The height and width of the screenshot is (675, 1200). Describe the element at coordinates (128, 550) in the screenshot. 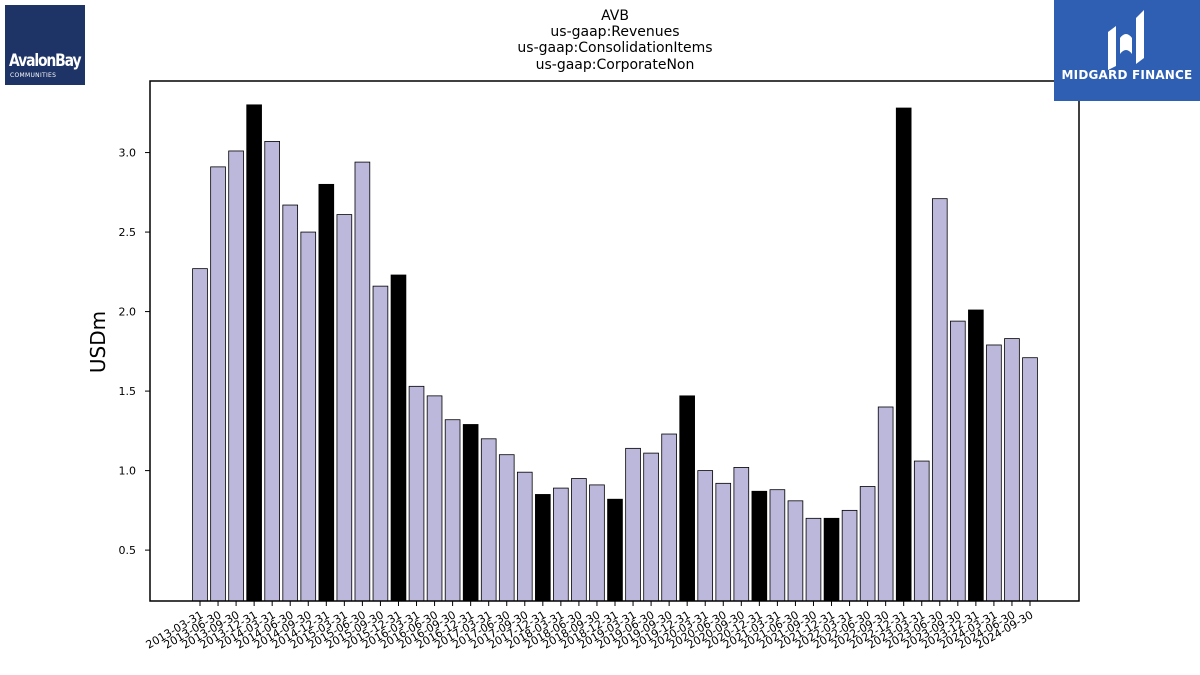

I see `y-tick-label: 0.5` at that location.